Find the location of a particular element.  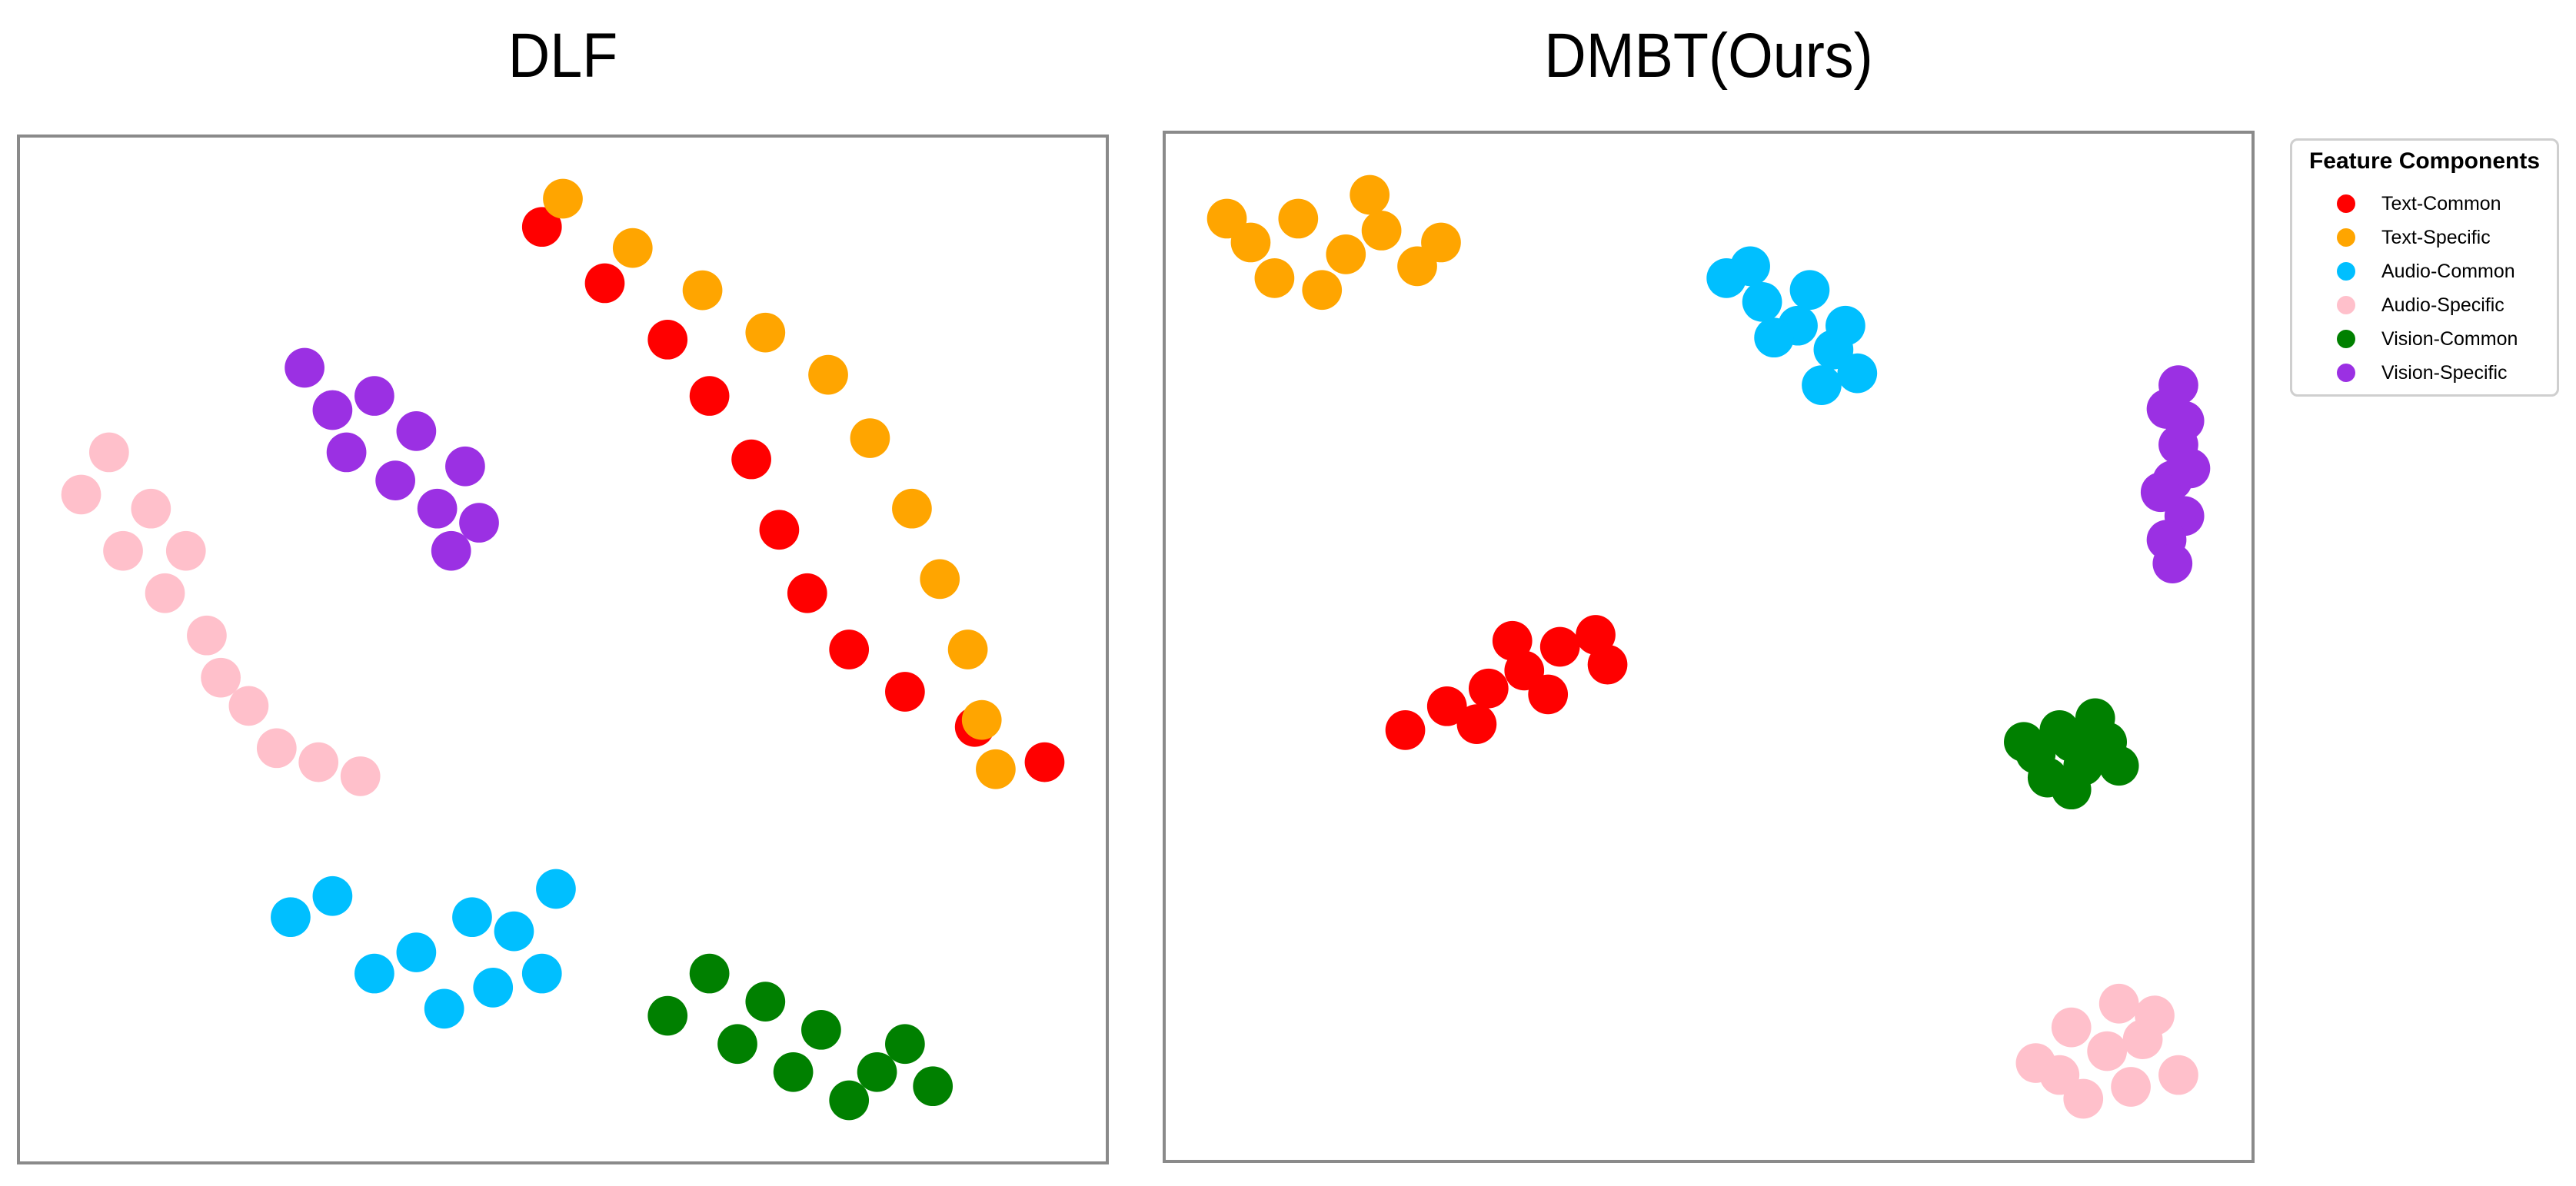

legend-label: Audio-Common is located at coordinates (2448, 271).